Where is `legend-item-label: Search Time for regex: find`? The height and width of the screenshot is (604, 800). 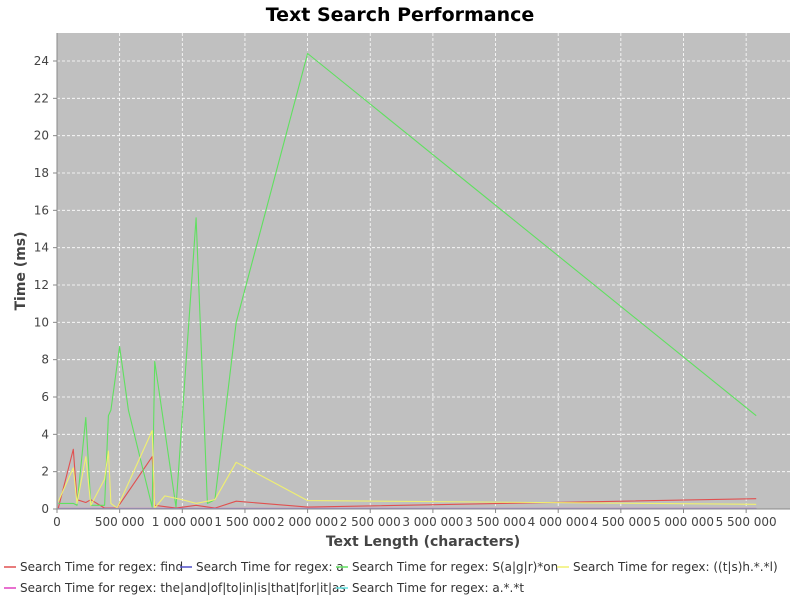 legend-item-label: Search Time for regex: find is located at coordinates (101, 567).